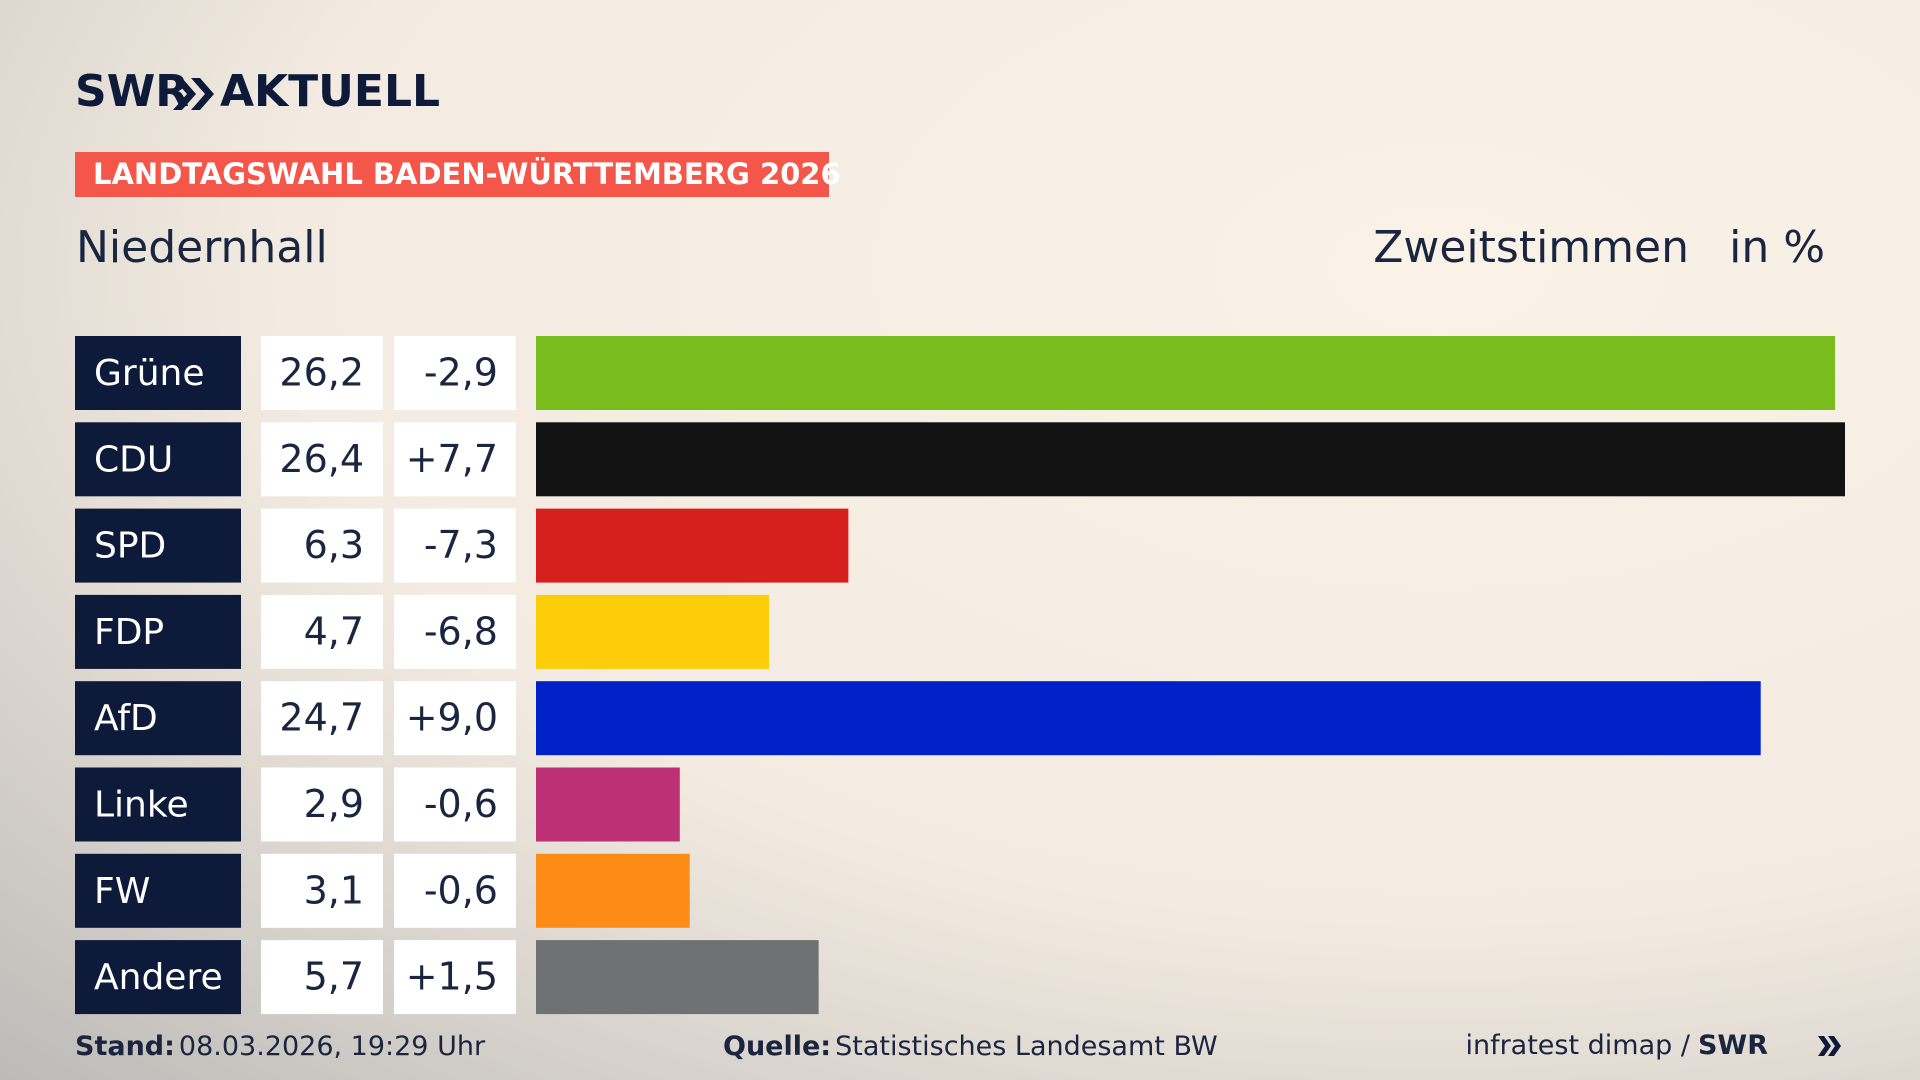 This screenshot has width=1920, height=1080. Describe the element at coordinates (461, 545) in the screenshot. I see `change-label: -7,3` at that location.